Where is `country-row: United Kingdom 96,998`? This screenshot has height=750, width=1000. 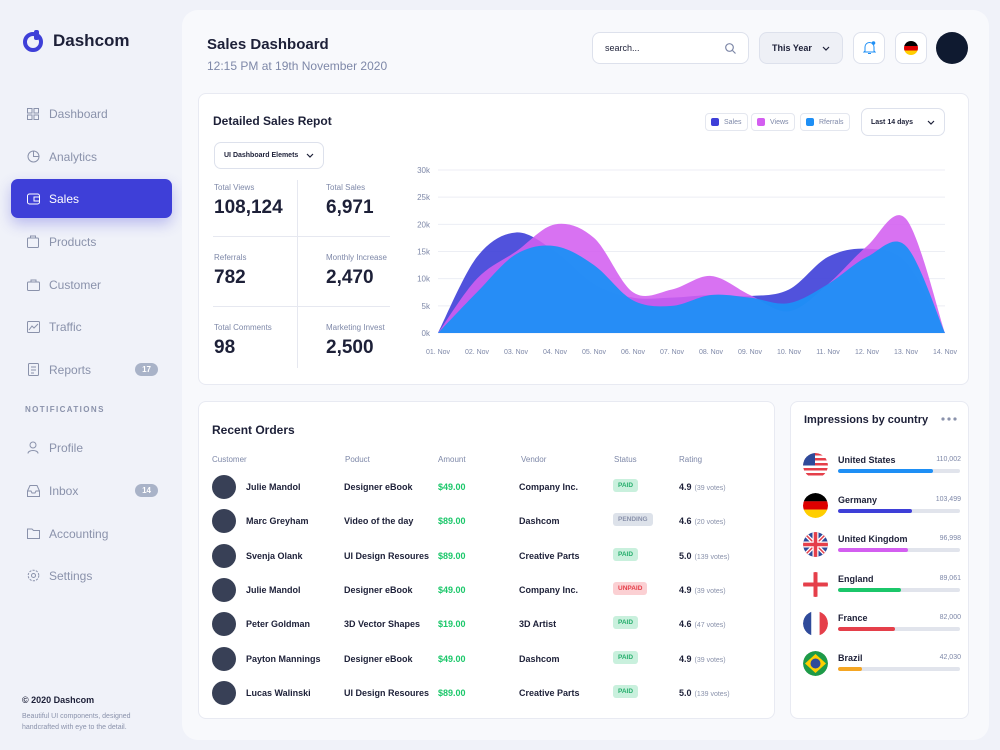 country-row: United Kingdom 96,998 is located at coordinates (883, 545).